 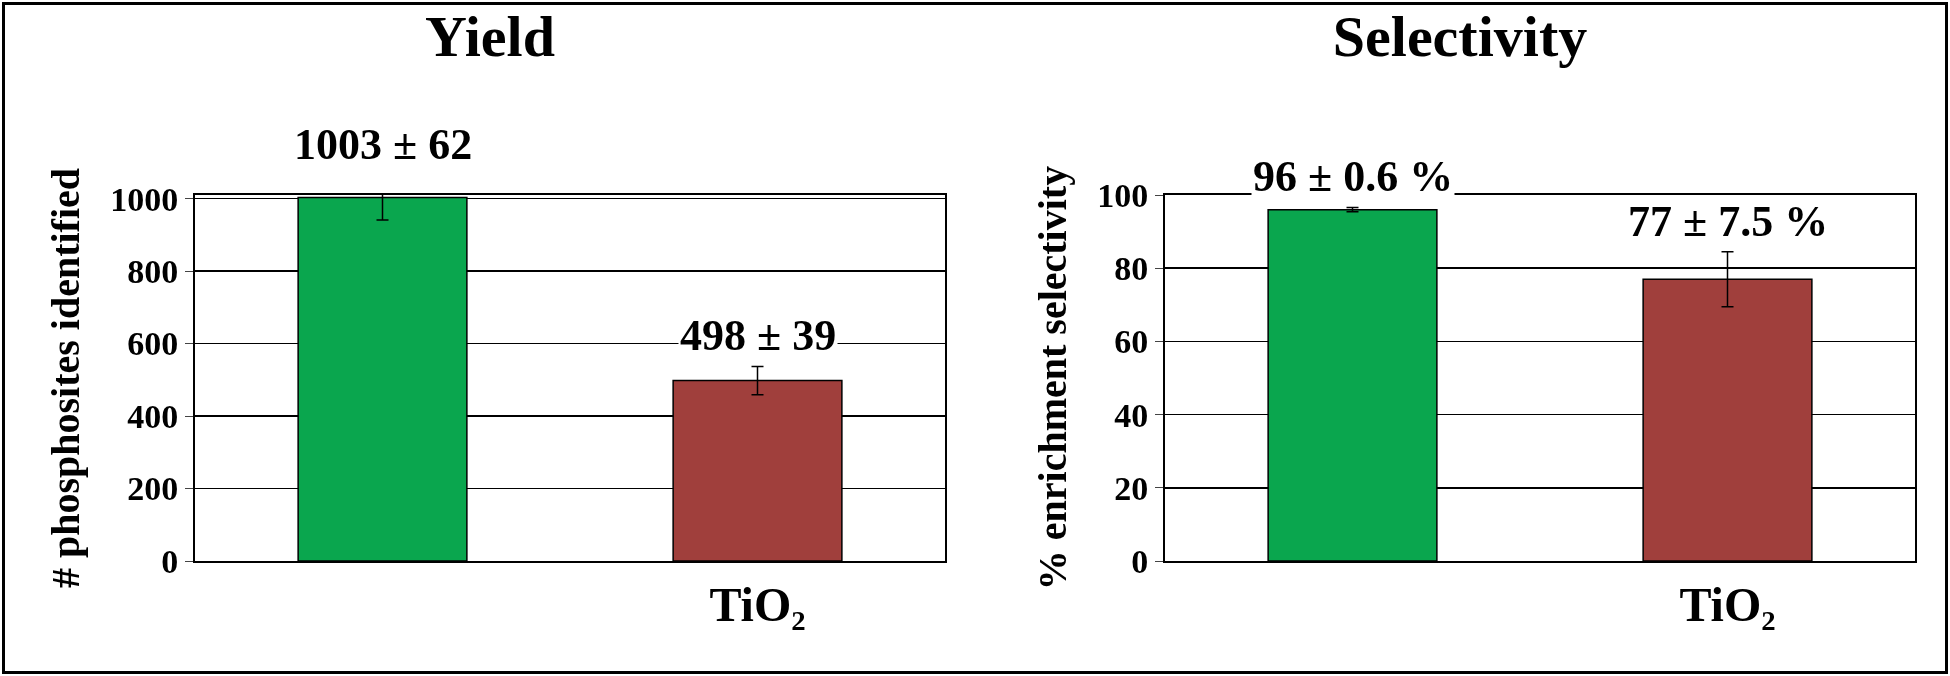 I want to click on y-tick-label: 60, so click(x=1131, y=342).